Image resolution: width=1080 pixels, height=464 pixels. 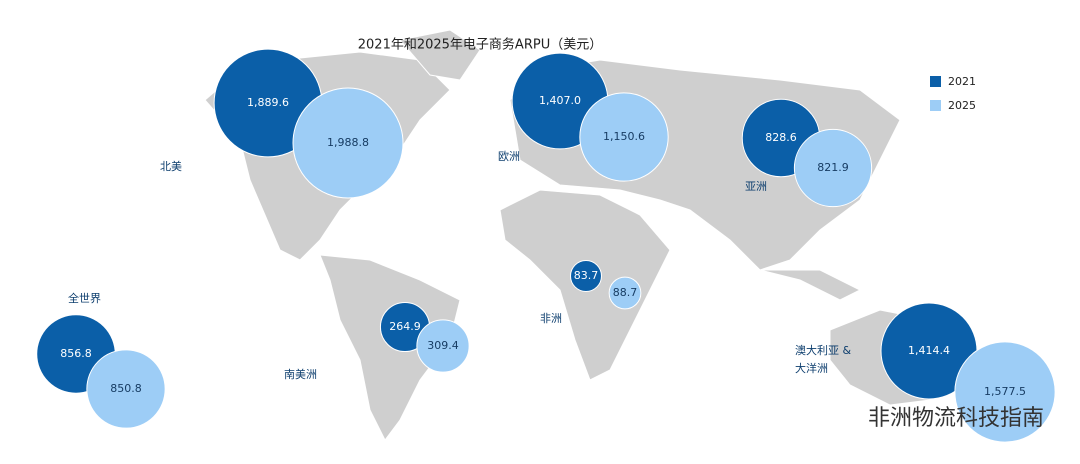 I want to click on region-label: 南美洲, so click(x=300, y=374).